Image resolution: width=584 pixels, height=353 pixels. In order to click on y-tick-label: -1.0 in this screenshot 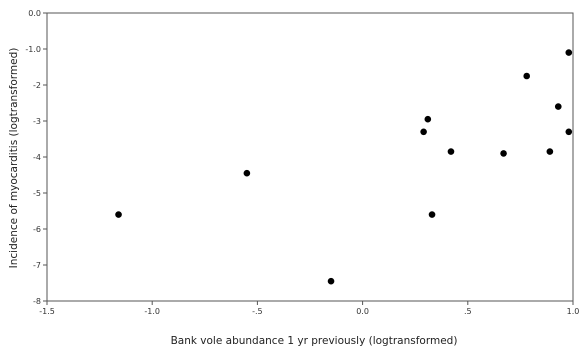, I will do `click(33, 49)`.